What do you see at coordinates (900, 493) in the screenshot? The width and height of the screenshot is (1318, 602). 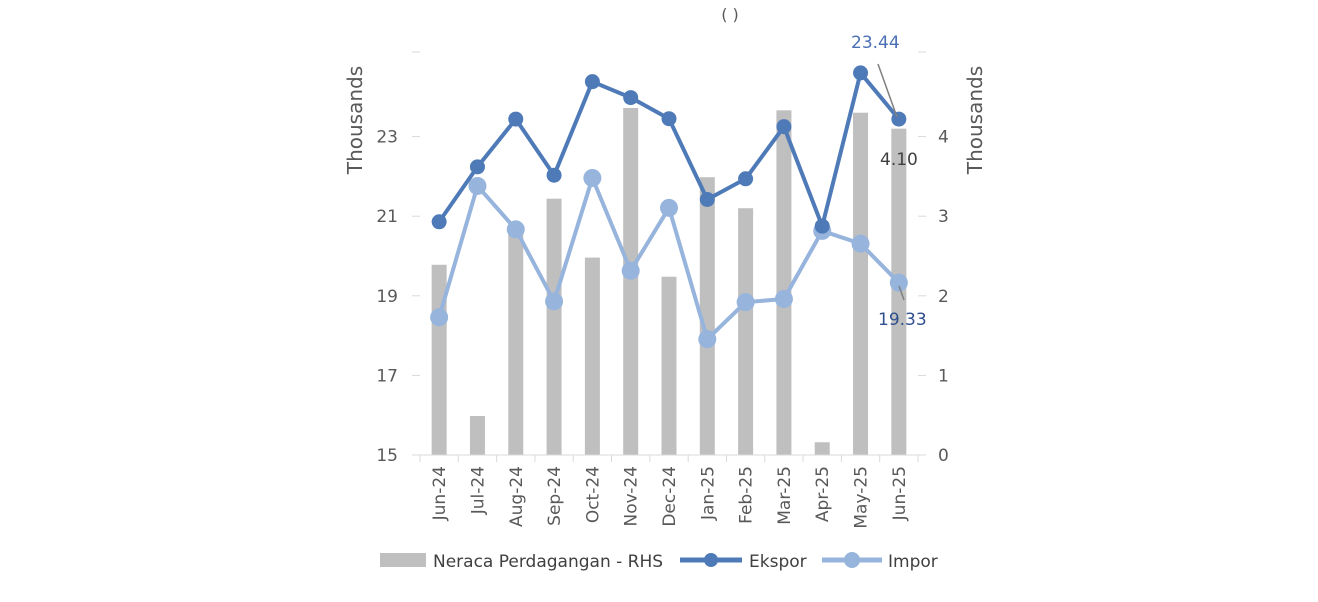 I see `x-tick-label: Jun-25` at bounding box center [900, 493].